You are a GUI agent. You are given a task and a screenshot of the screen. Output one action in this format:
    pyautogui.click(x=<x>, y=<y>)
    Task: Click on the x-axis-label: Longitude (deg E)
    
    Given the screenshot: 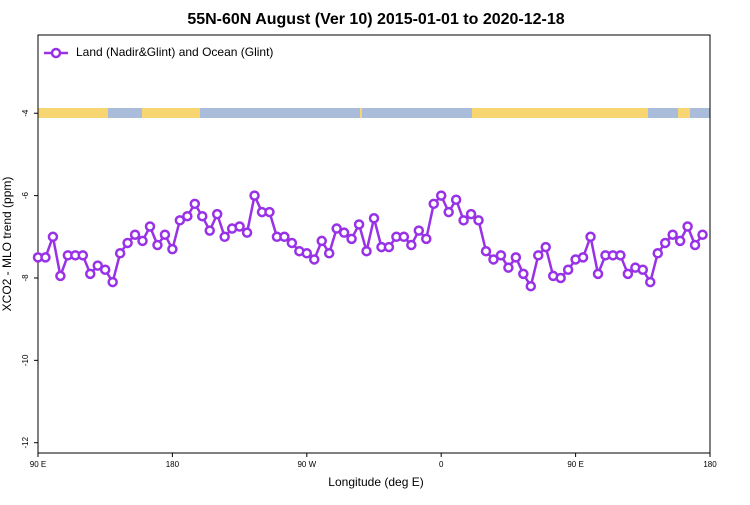 What is the action you would take?
    pyautogui.click(x=375, y=482)
    